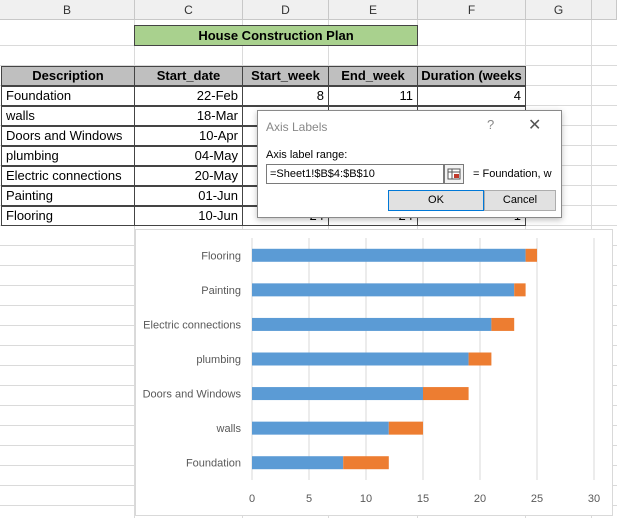  What do you see at coordinates (471, 76) in the screenshot?
I see `table-header-cell: Duration (weeks` at bounding box center [471, 76].